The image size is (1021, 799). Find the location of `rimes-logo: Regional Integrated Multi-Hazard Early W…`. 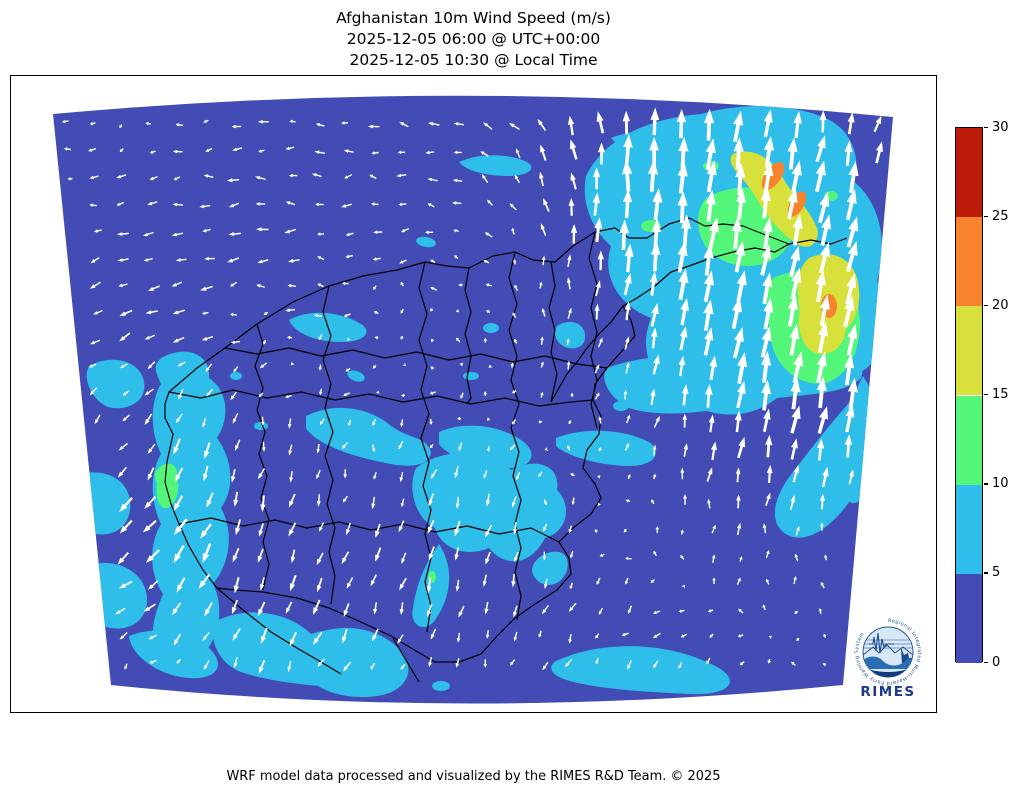

rimes-logo: Regional Integrated Multi-Hazard Early W… is located at coordinates (888, 659).